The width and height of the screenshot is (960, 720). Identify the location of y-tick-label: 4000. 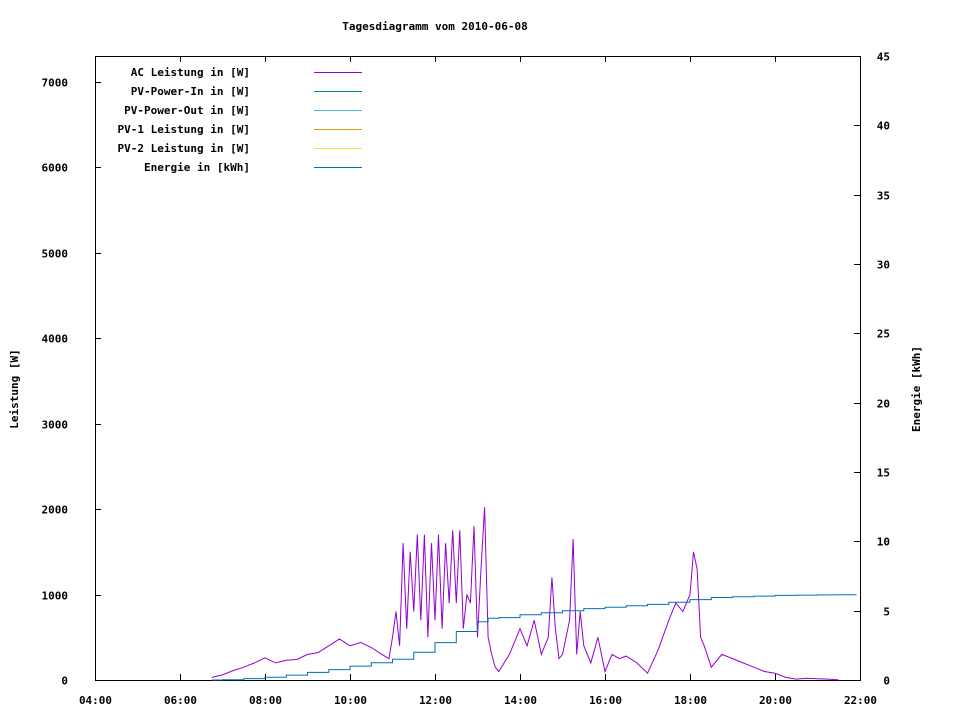
(55, 339).